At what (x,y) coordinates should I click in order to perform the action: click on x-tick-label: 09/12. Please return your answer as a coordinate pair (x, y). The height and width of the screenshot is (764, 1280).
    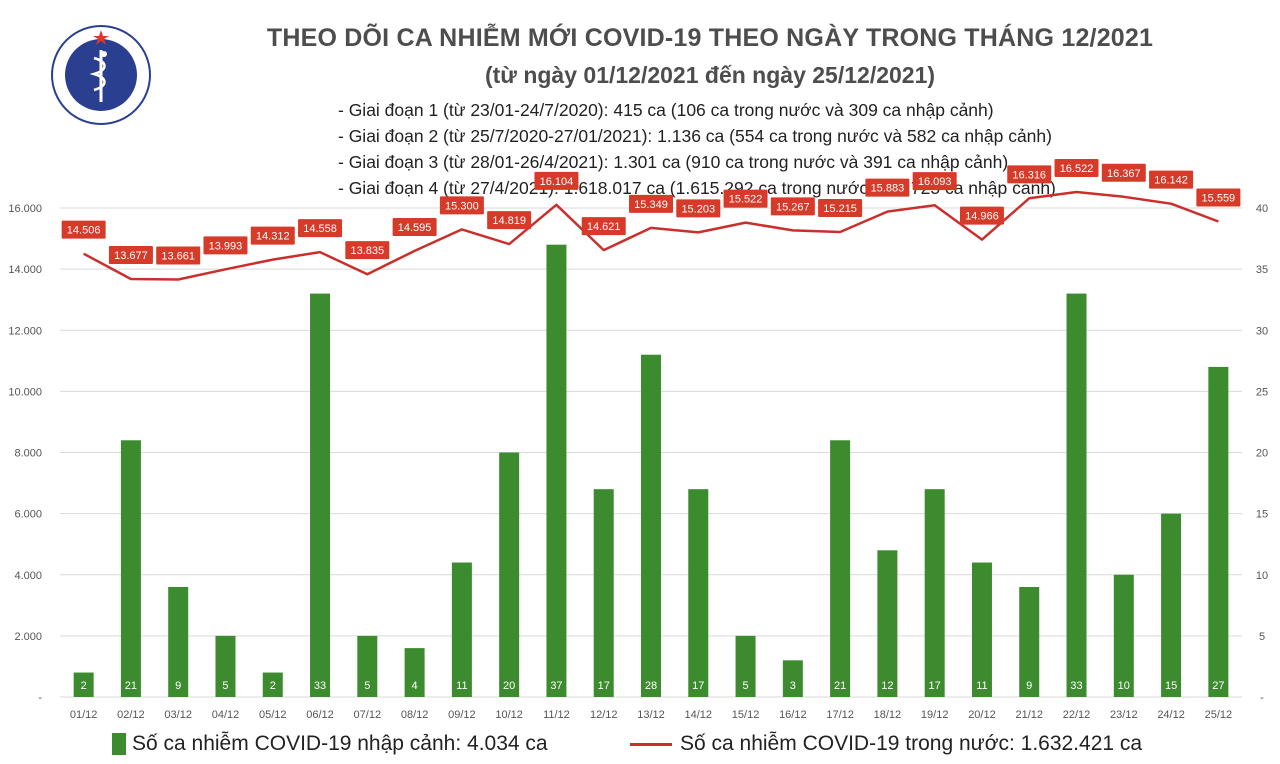
    Looking at the image, I should click on (462, 715).